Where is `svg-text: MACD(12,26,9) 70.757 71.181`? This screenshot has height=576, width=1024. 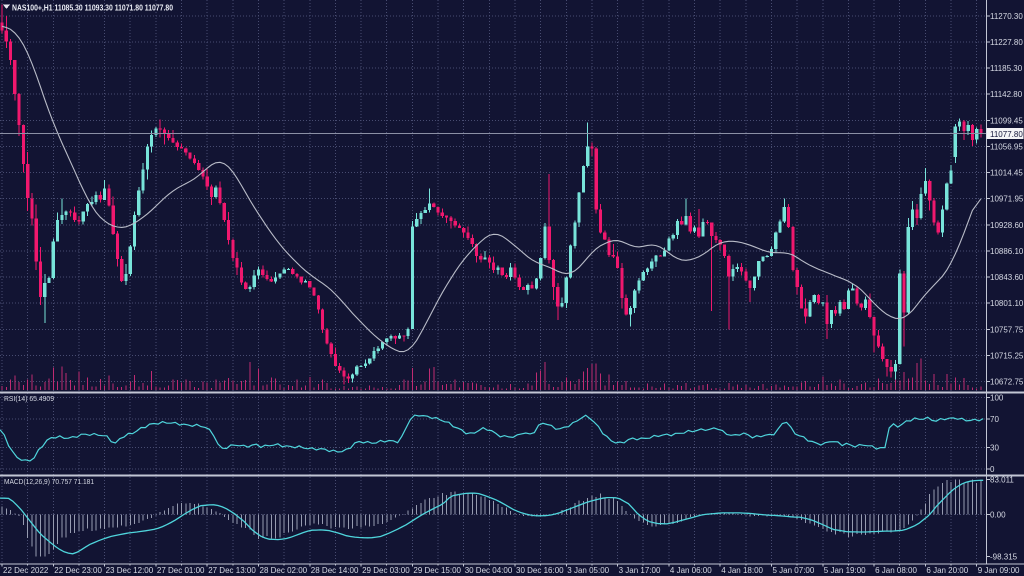 svg-text: MACD(12,26,9) 70.757 71.181 is located at coordinates (49, 481).